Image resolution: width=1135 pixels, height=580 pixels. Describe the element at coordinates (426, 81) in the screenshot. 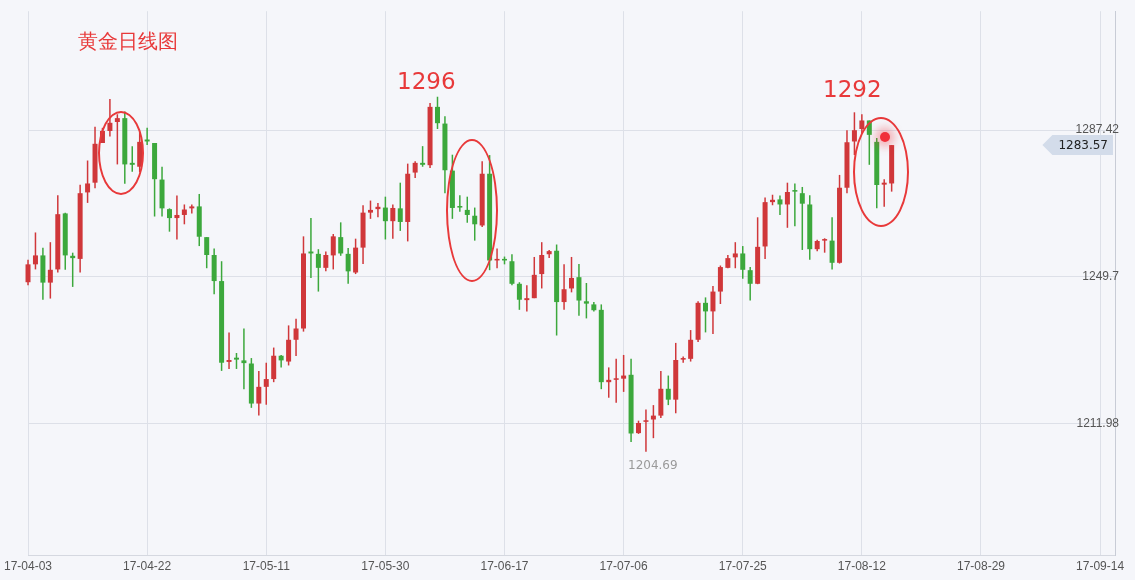

I see `annotation: 1296` at that location.